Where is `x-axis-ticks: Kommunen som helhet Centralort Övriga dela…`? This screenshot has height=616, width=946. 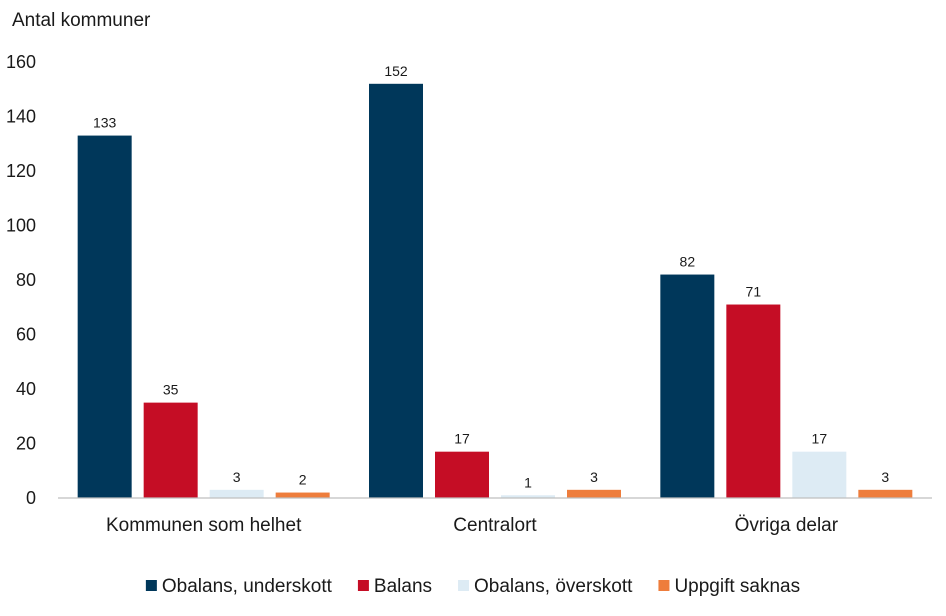
x-axis-ticks: Kommunen som helhet Centralort Övriga dela… is located at coordinates (472, 525).